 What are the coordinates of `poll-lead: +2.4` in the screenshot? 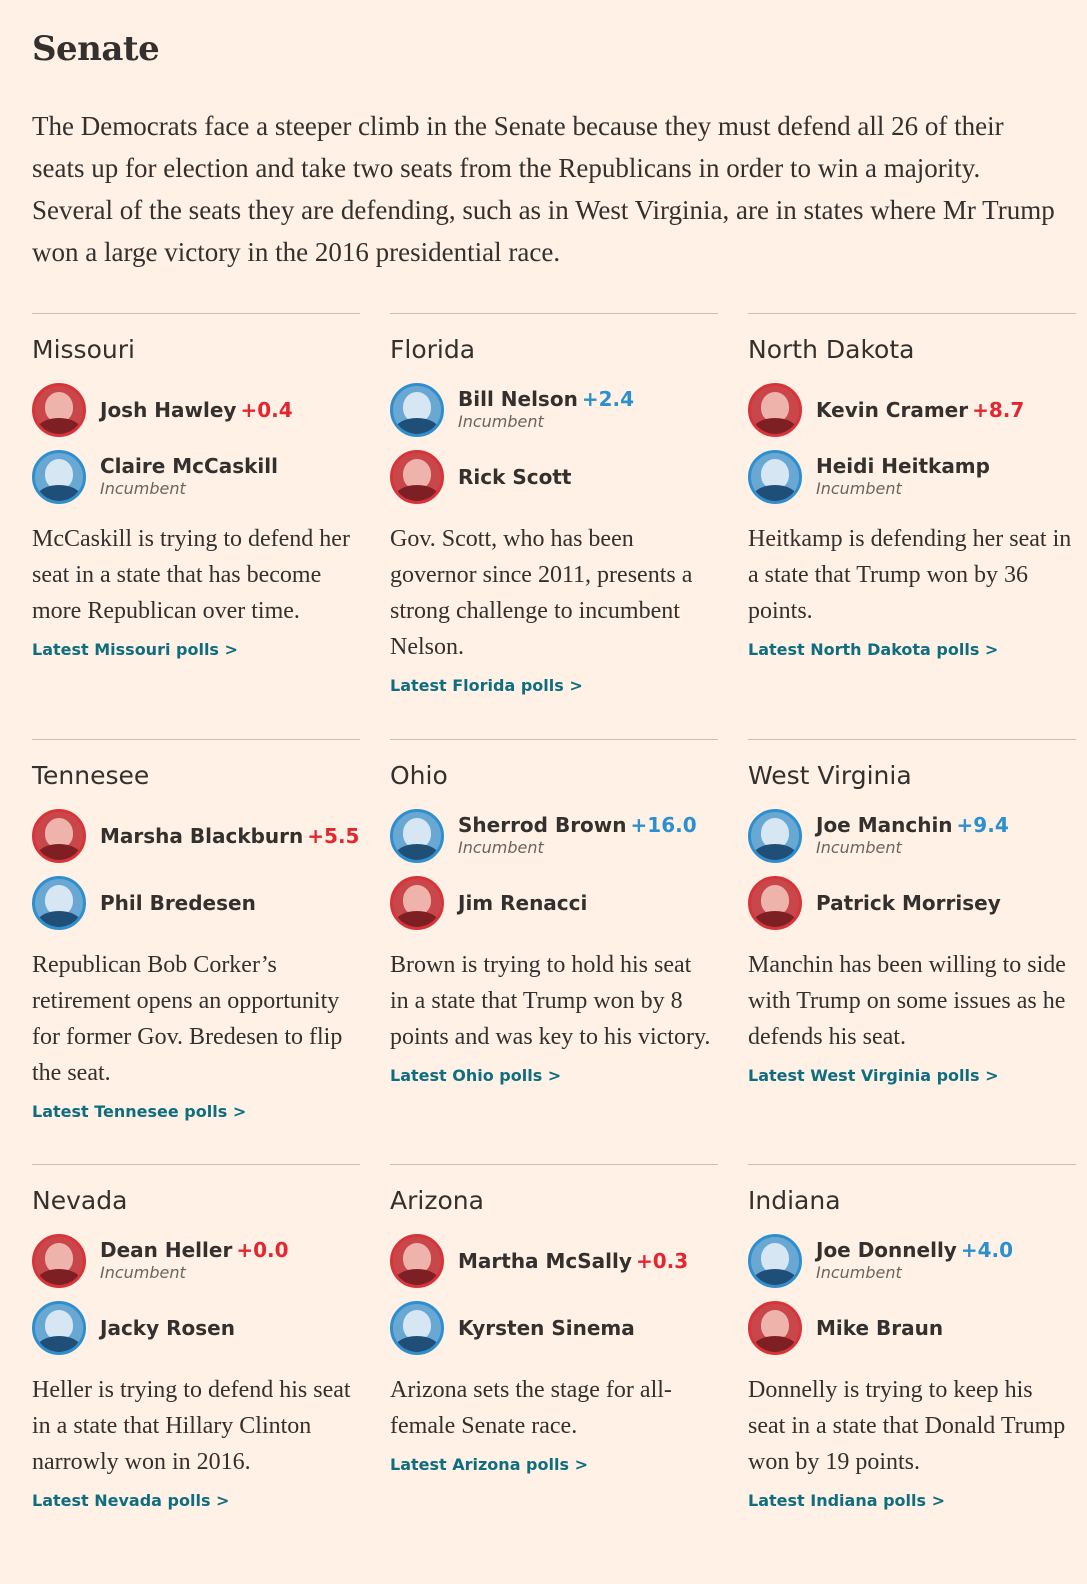 It's located at (608, 399).